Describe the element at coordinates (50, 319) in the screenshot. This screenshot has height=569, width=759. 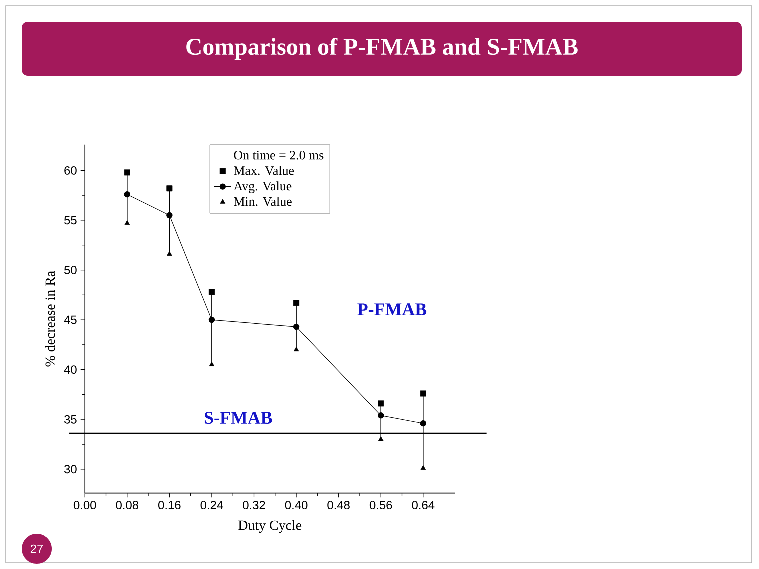
I see `y-axis-title: % decrease in Ra` at that location.